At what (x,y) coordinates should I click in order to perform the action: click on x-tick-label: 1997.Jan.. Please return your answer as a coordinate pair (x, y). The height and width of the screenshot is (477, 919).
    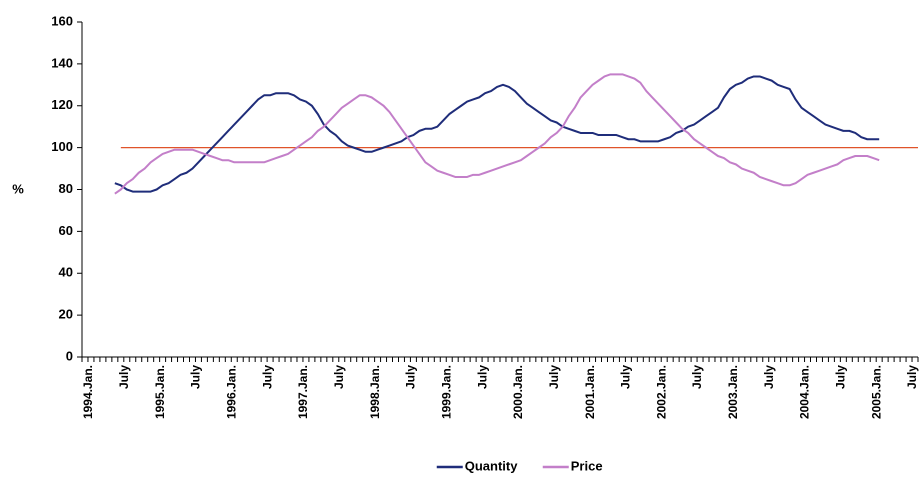
    Looking at the image, I should click on (303, 392).